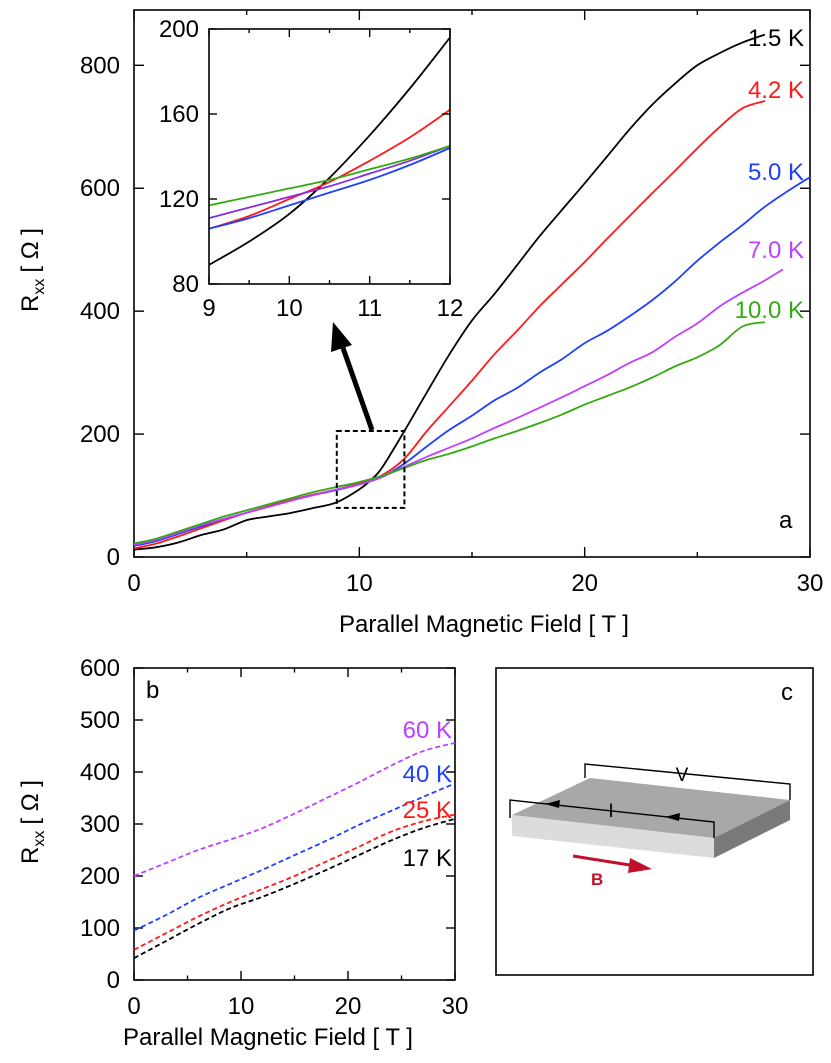 The height and width of the screenshot is (1063, 831). I want to click on inset-y-tick-label: 80, so click(185, 284).